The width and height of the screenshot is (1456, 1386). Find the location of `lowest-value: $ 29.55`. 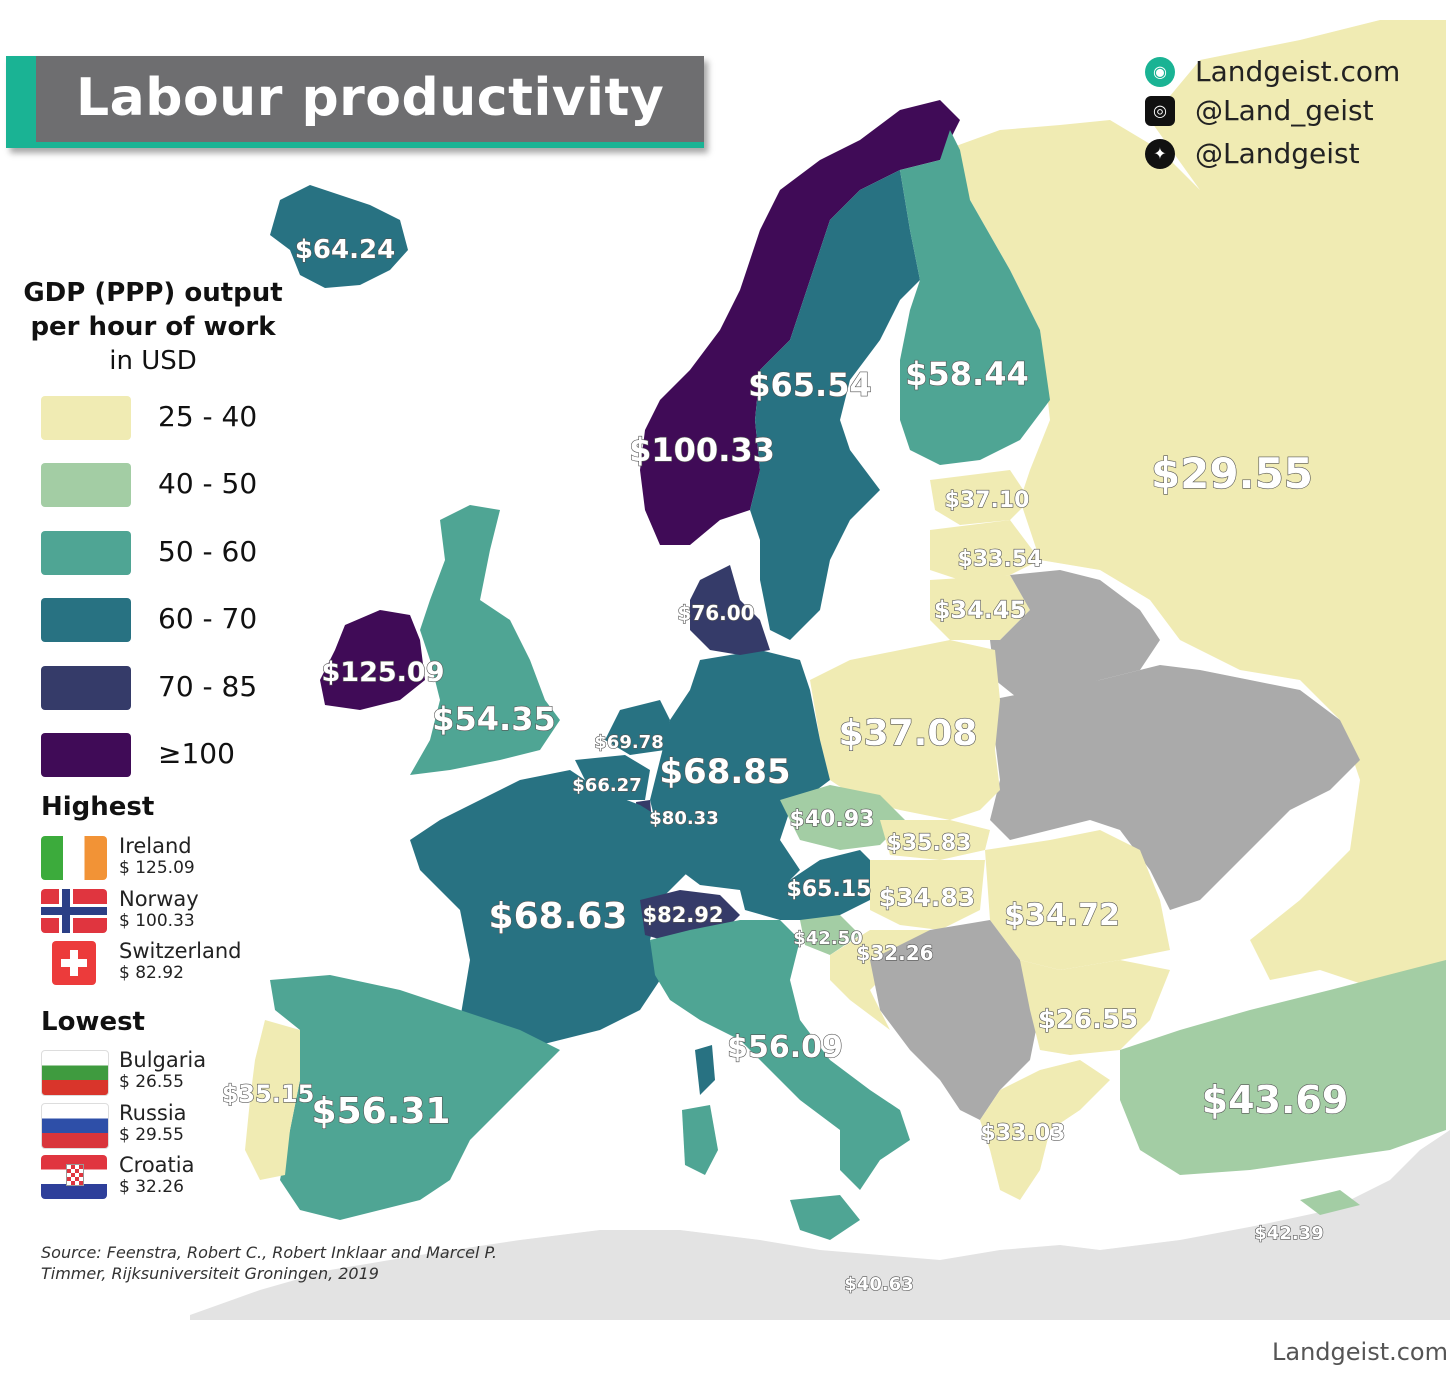

lowest-value: $ 29.55 is located at coordinates (151, 1135).